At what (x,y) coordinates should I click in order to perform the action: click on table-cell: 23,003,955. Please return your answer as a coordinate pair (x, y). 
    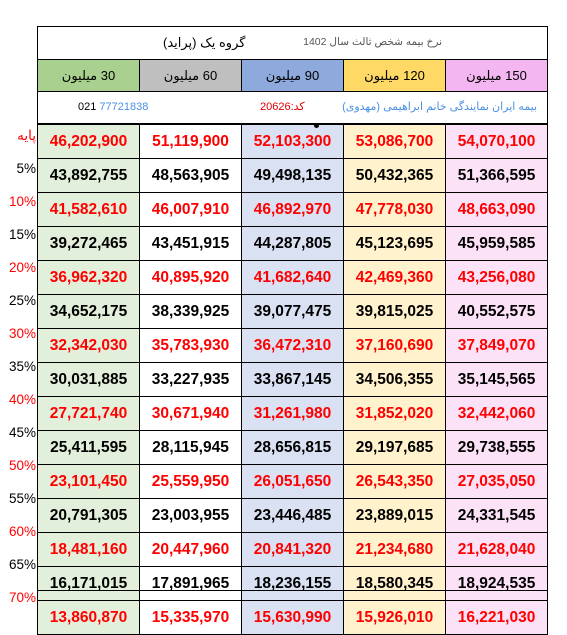
    Looking at the image, I should click on (190, 515).